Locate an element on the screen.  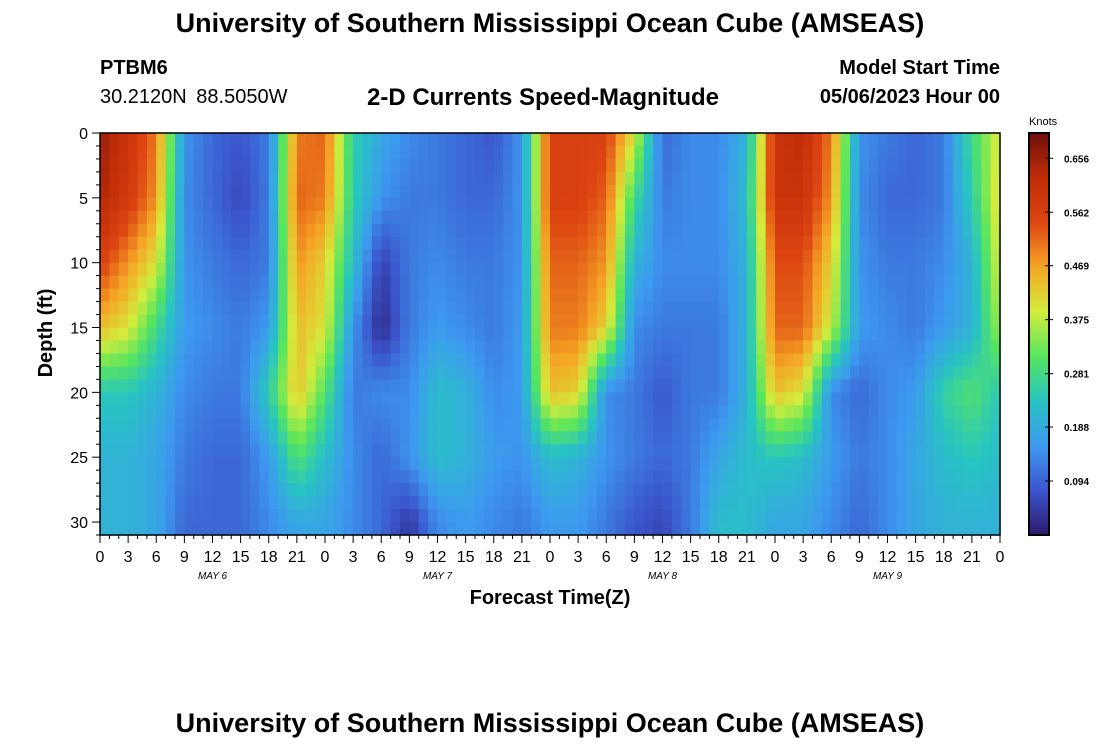
day-label: MAY 8 is located at coordinates (663, 576).